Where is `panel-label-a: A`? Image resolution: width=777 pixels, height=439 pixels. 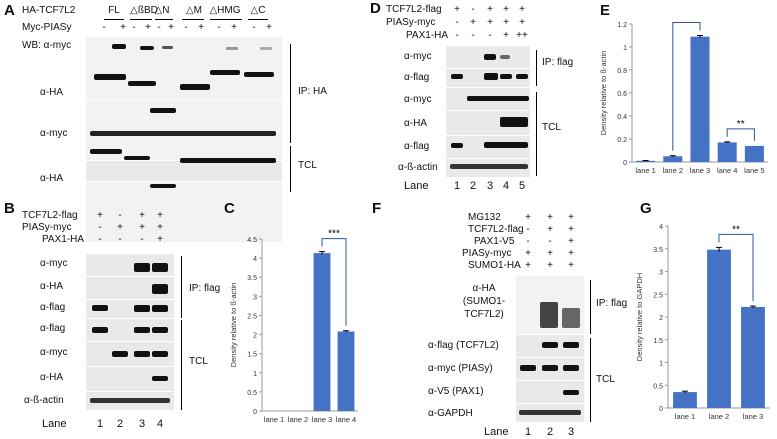
panel-label-a: A is located at coordinates (9, 10).